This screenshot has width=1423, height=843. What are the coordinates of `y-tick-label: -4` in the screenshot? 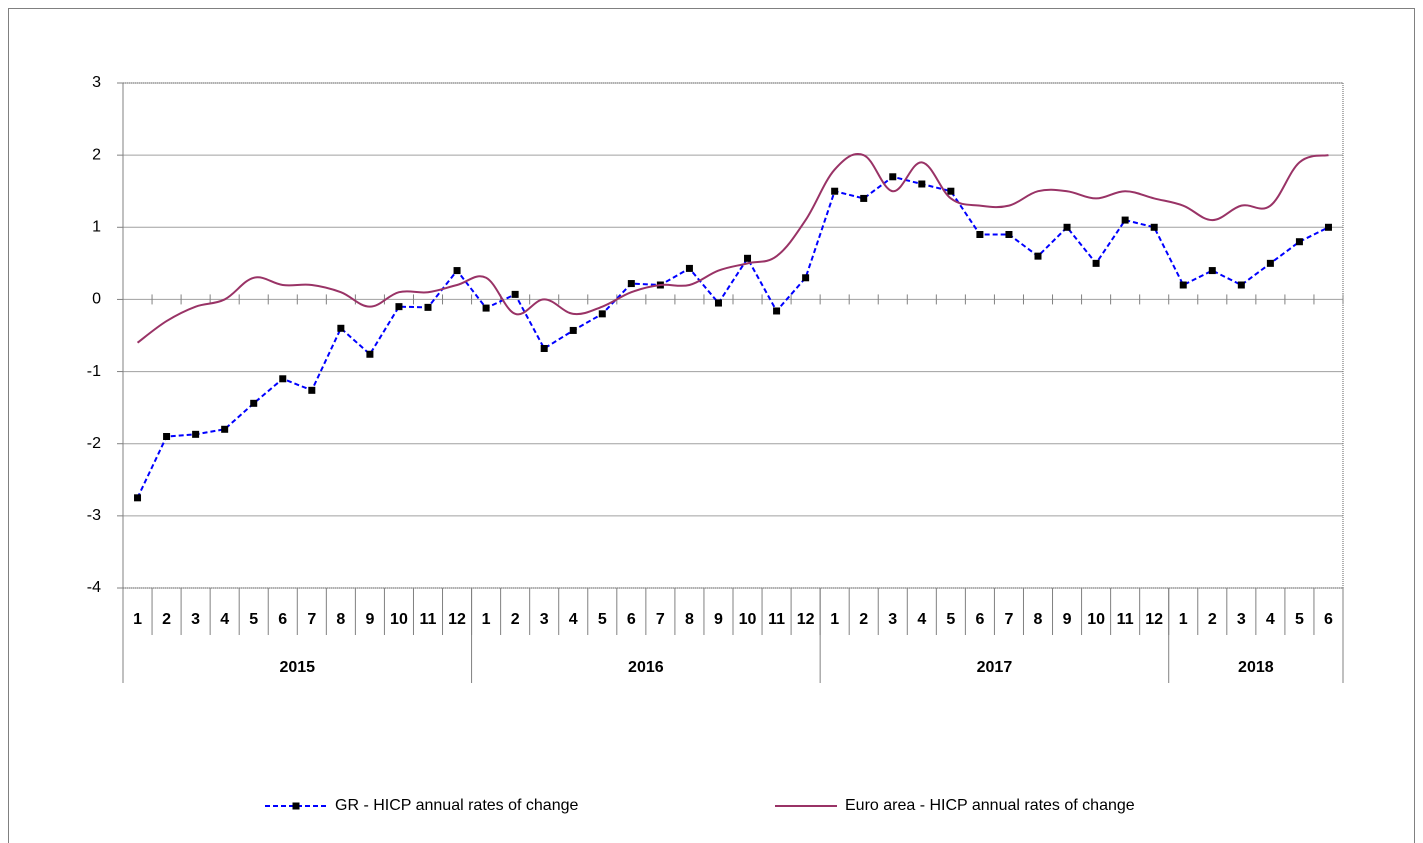 It's located at (94, 587).